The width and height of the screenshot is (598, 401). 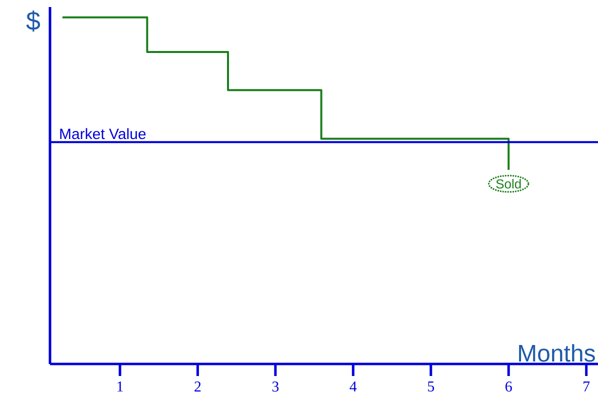 I want to click on x-tick-label: 3, so click(x=275, y=387).